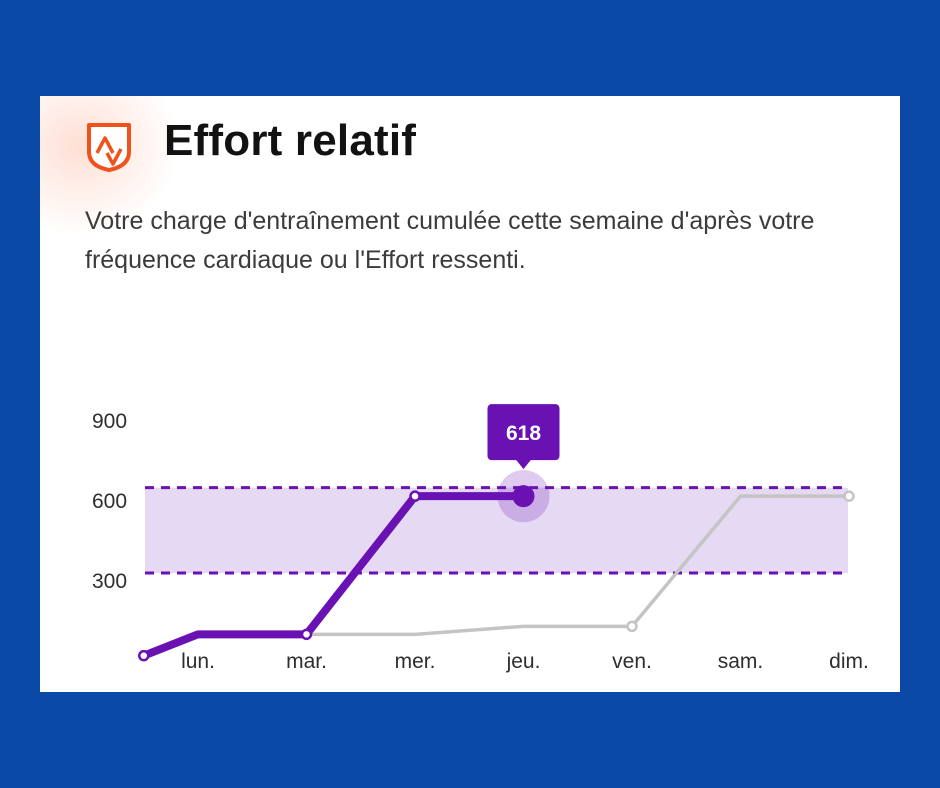 This screenshot has height=788, width=940. What do you see at coordinates (523, 496) in the screenshot?
I see `highlight-point` at bounding box center [523, 496].